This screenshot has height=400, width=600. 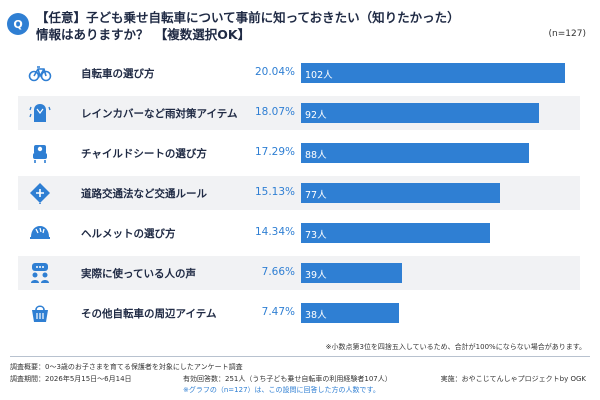 What do you see at coordinates (274, 72) in the screenshot?
I see `percent-label: 20.04%` at bounding box center [274, 72].